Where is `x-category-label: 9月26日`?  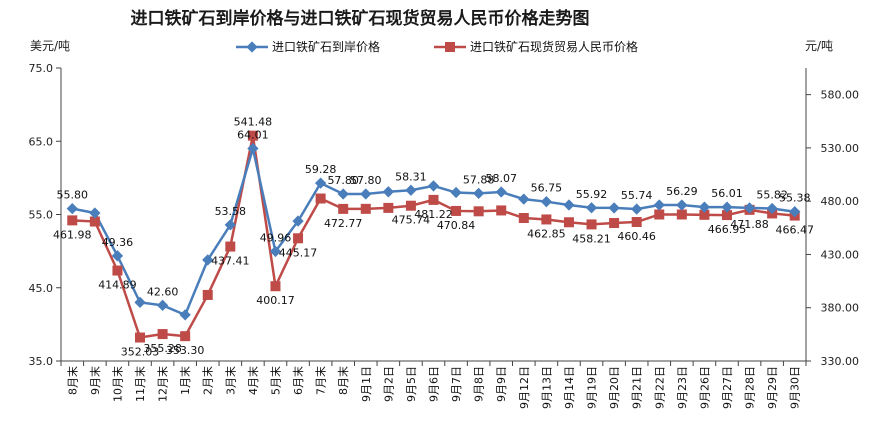
x-category-label: 9月26日 is located at coordinates (704, 387).